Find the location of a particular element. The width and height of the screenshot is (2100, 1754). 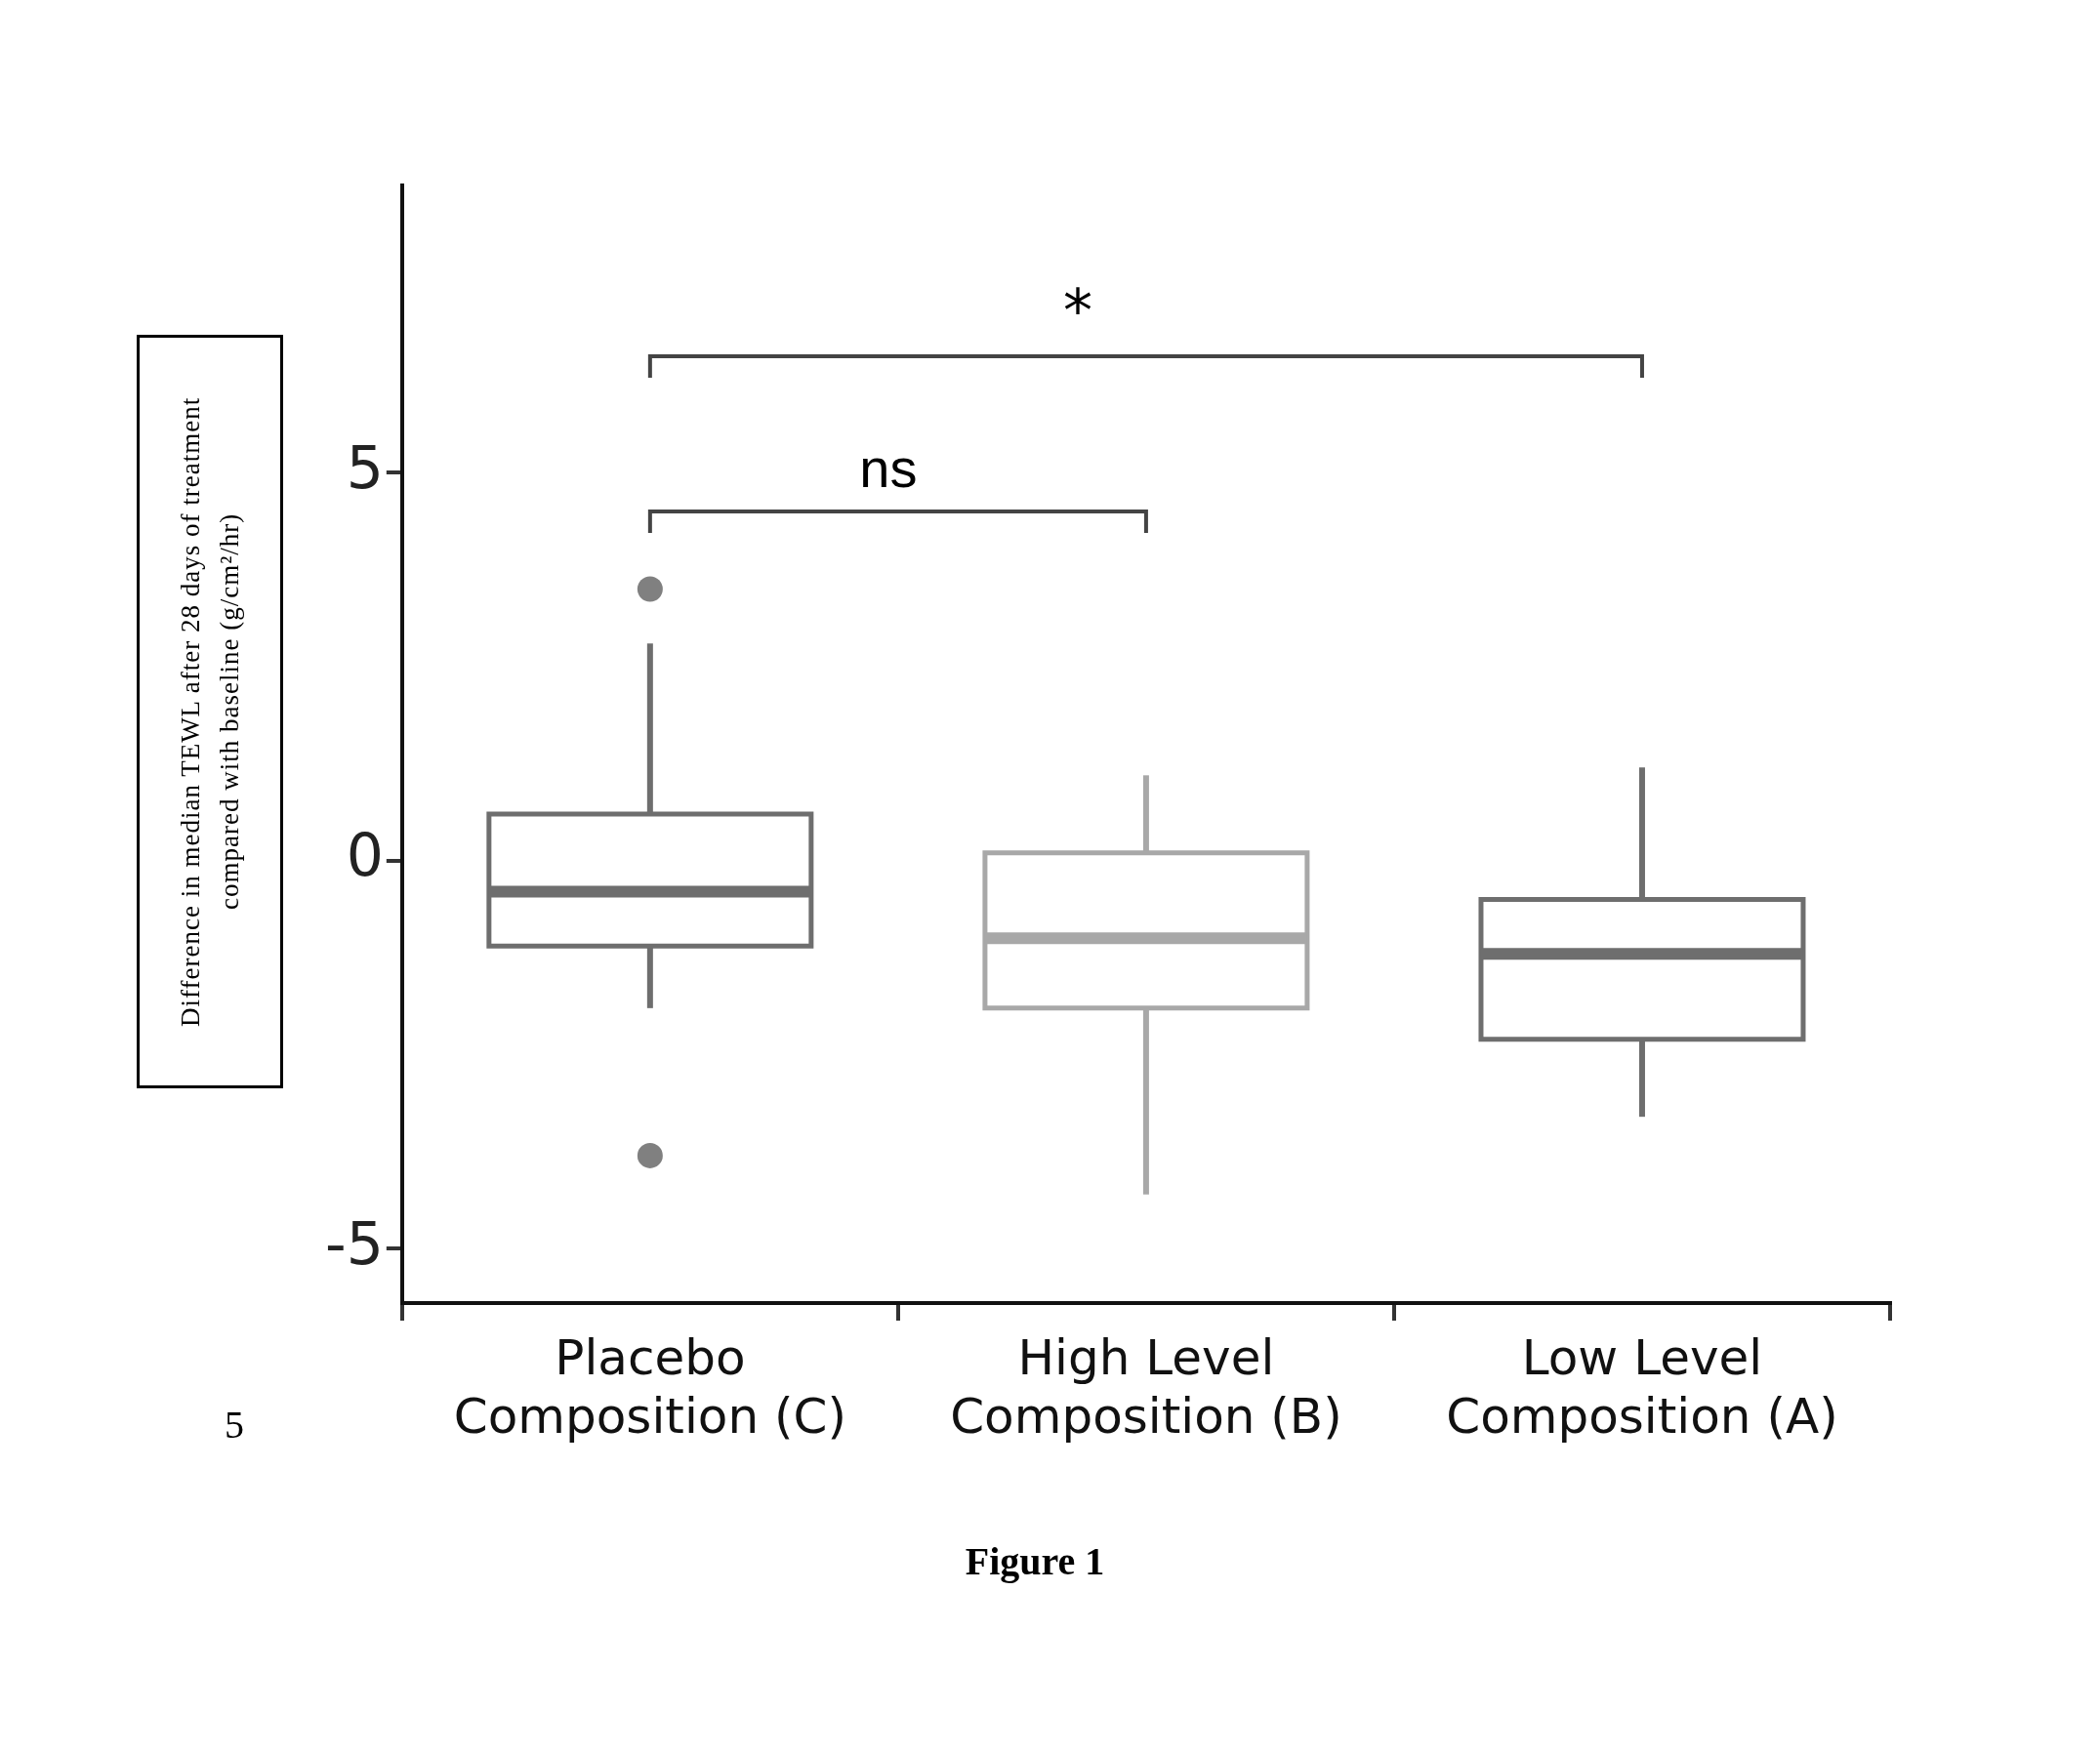

y-tick-label: -5 is located at coordinates (354, 1243).